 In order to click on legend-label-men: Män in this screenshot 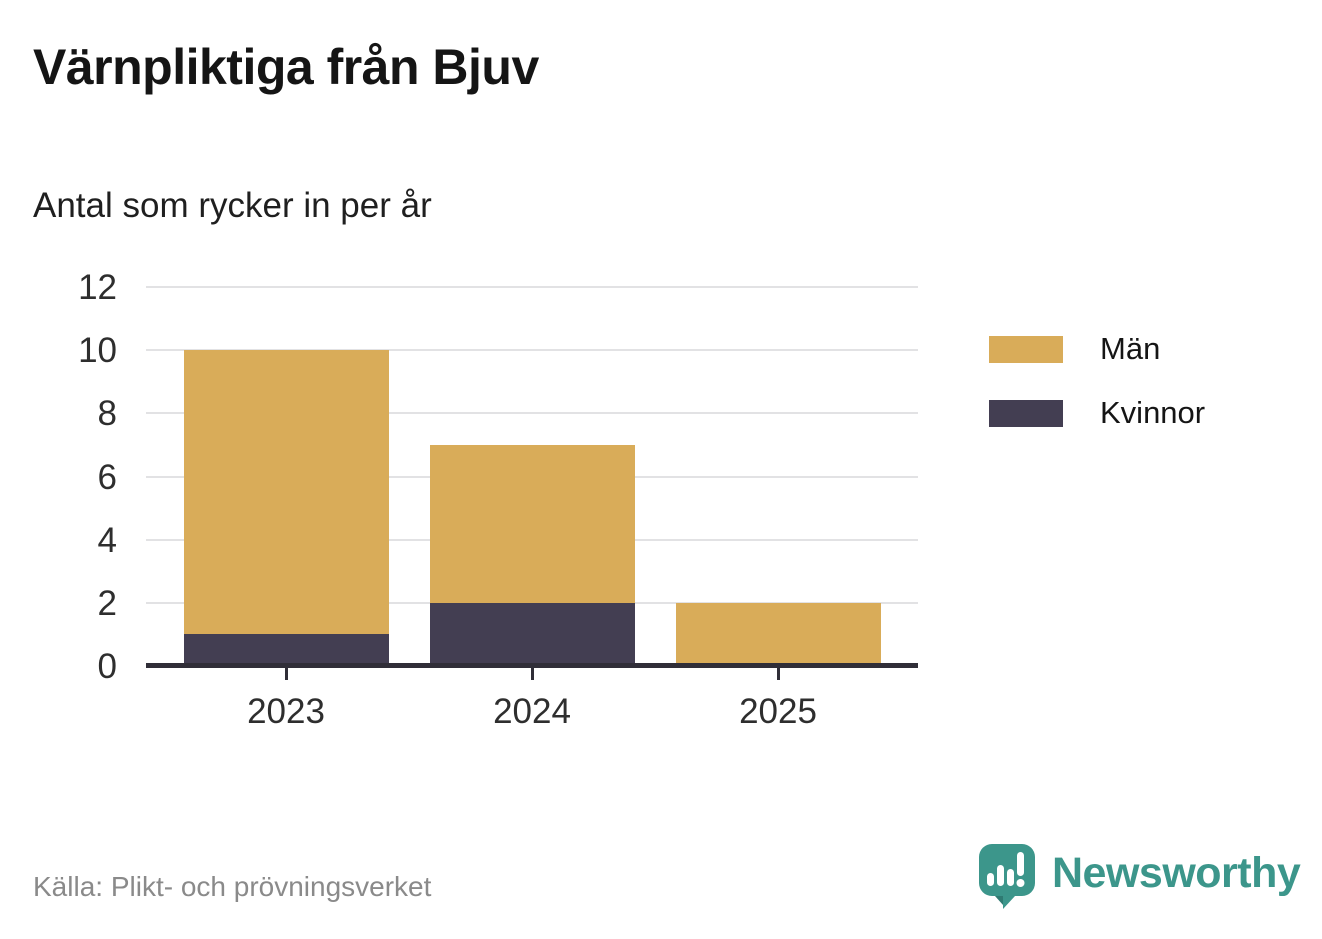, I will do `click(1130, 348)`.